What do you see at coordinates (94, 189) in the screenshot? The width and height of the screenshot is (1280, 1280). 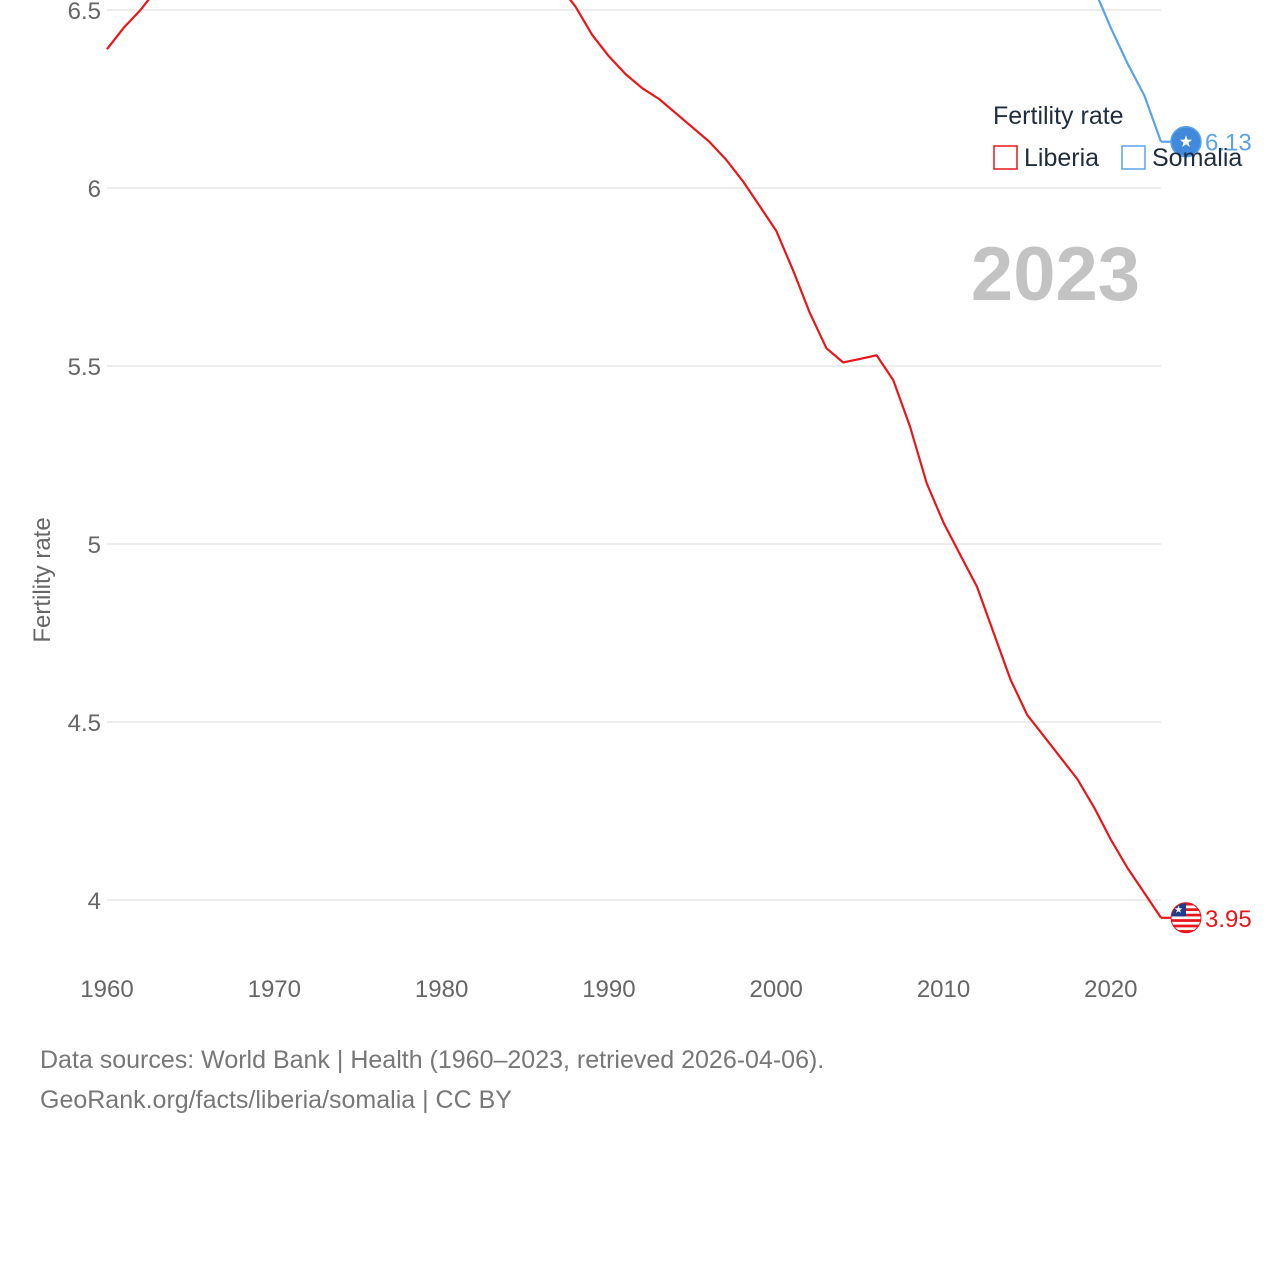 I see `y-tick-label-6: 6` at bounding box center [94, 189].